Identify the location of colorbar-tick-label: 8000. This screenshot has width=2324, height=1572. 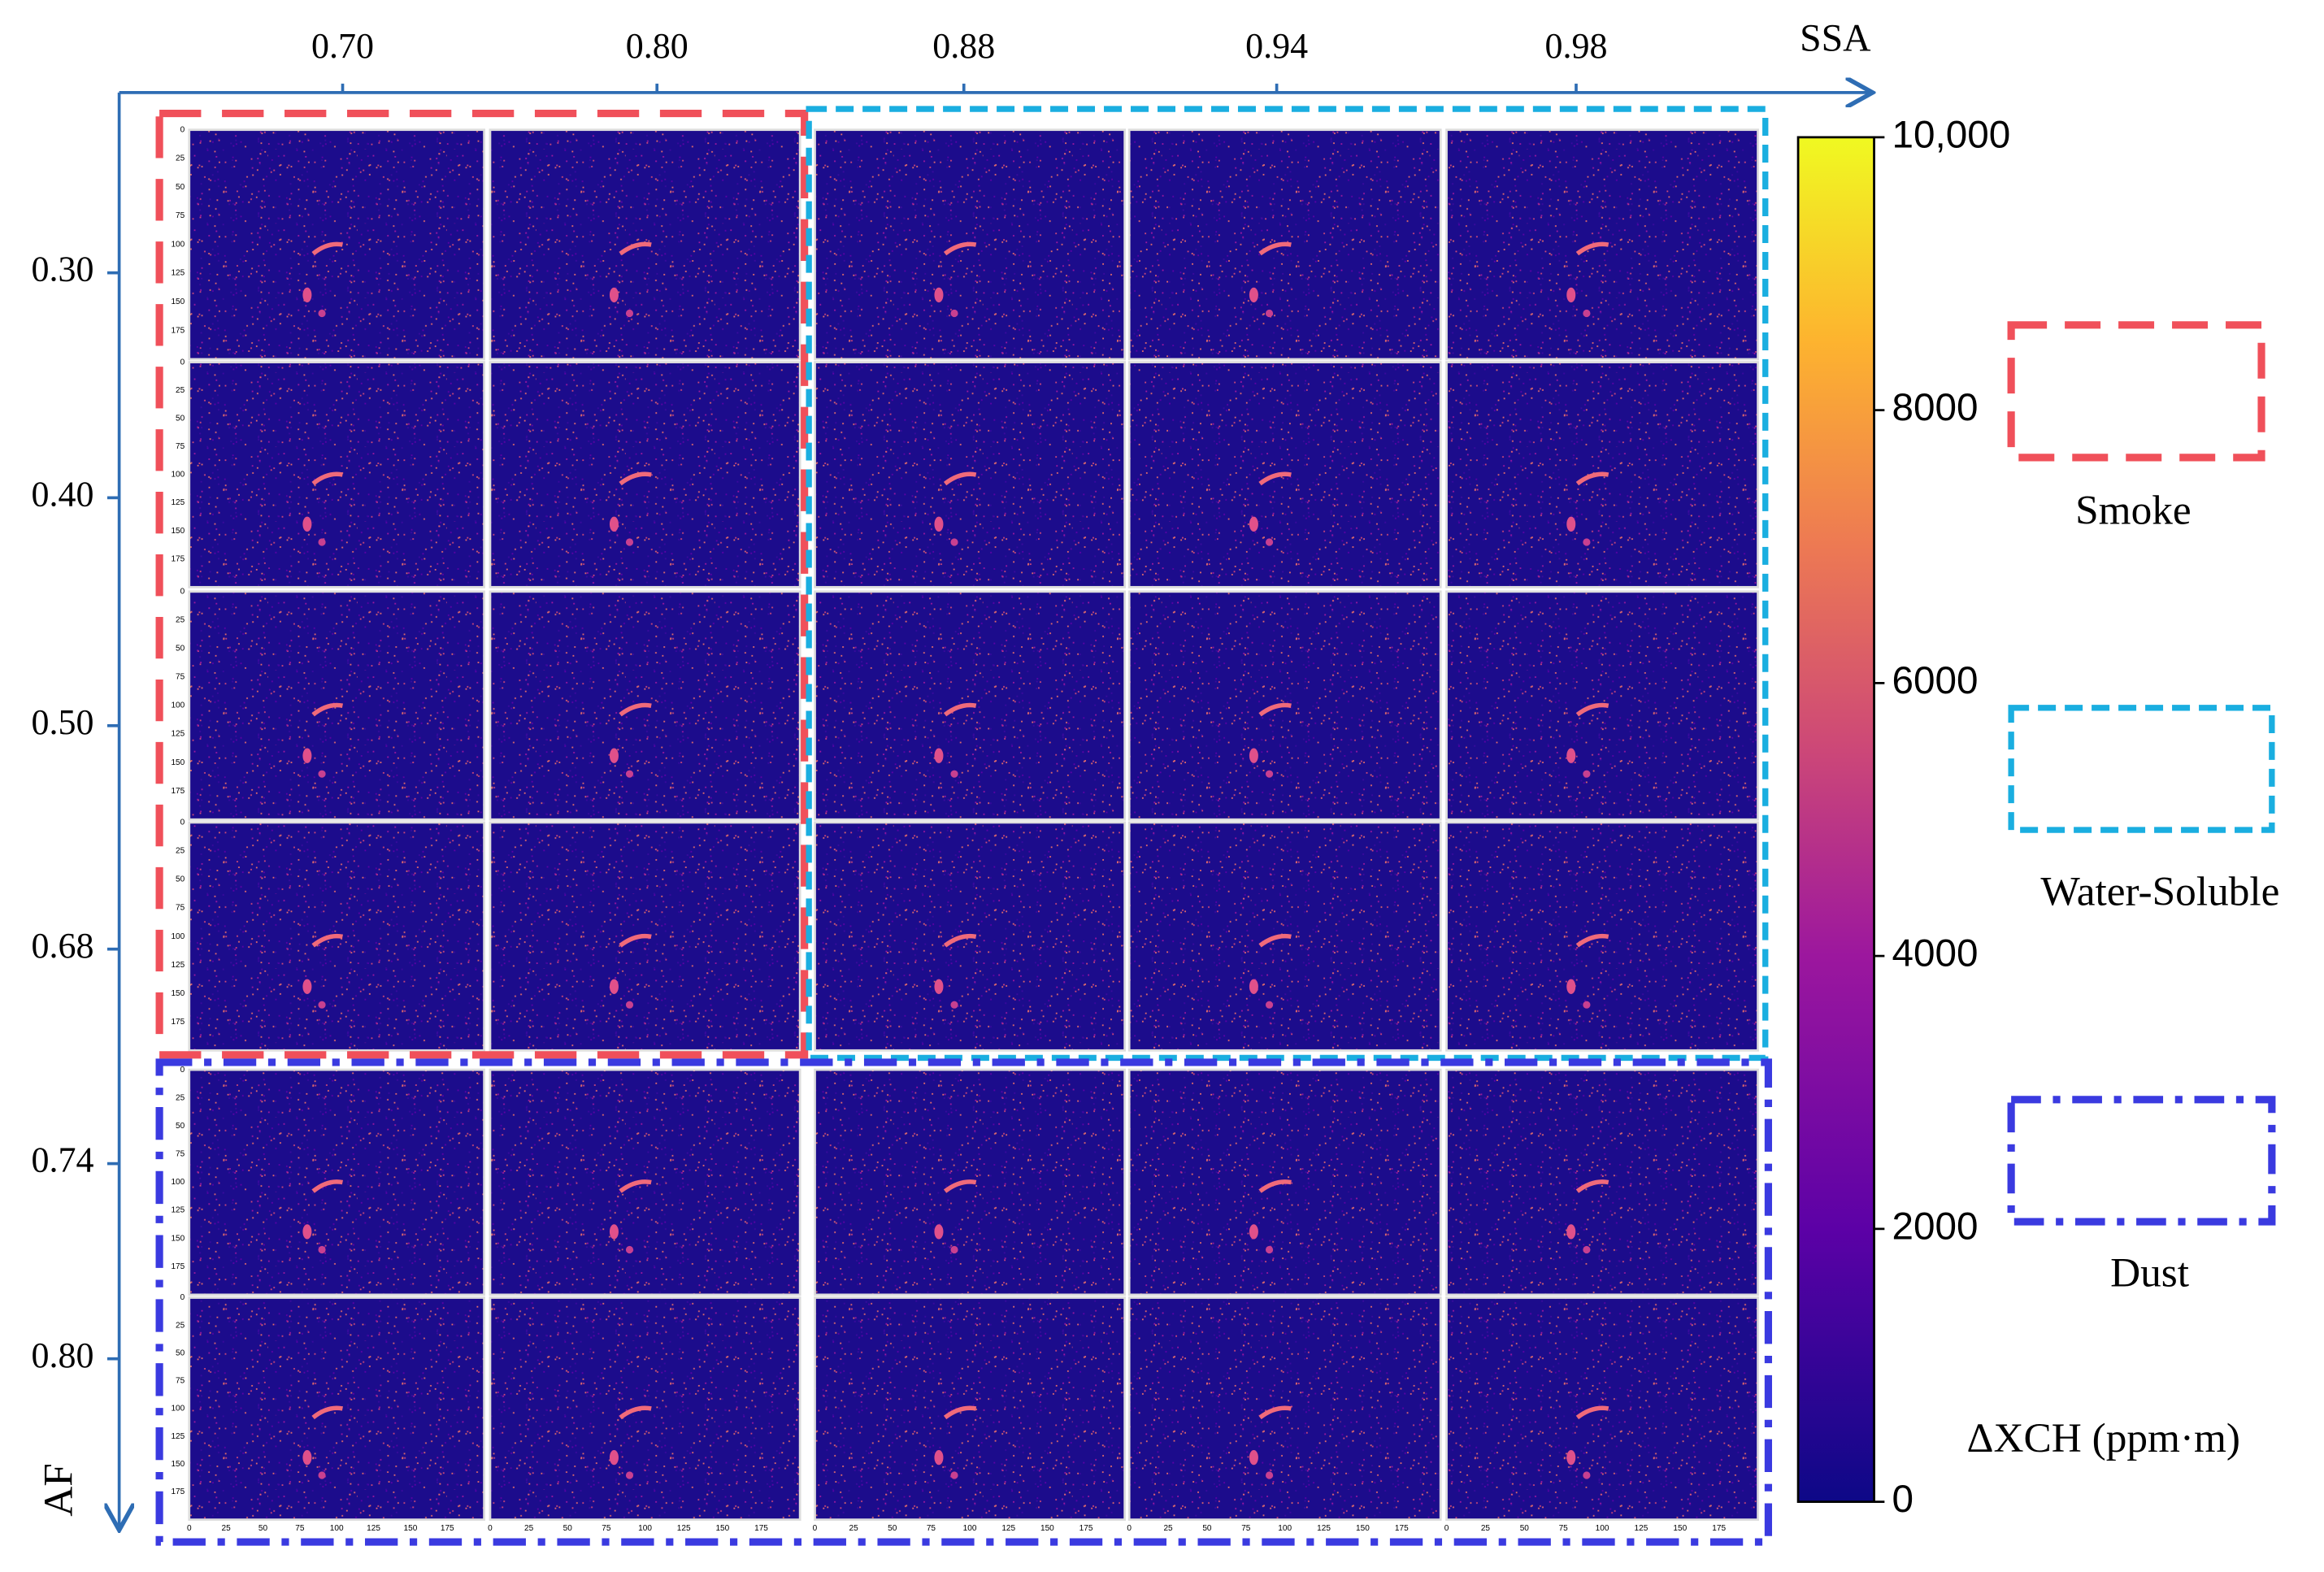
(1935, 407).